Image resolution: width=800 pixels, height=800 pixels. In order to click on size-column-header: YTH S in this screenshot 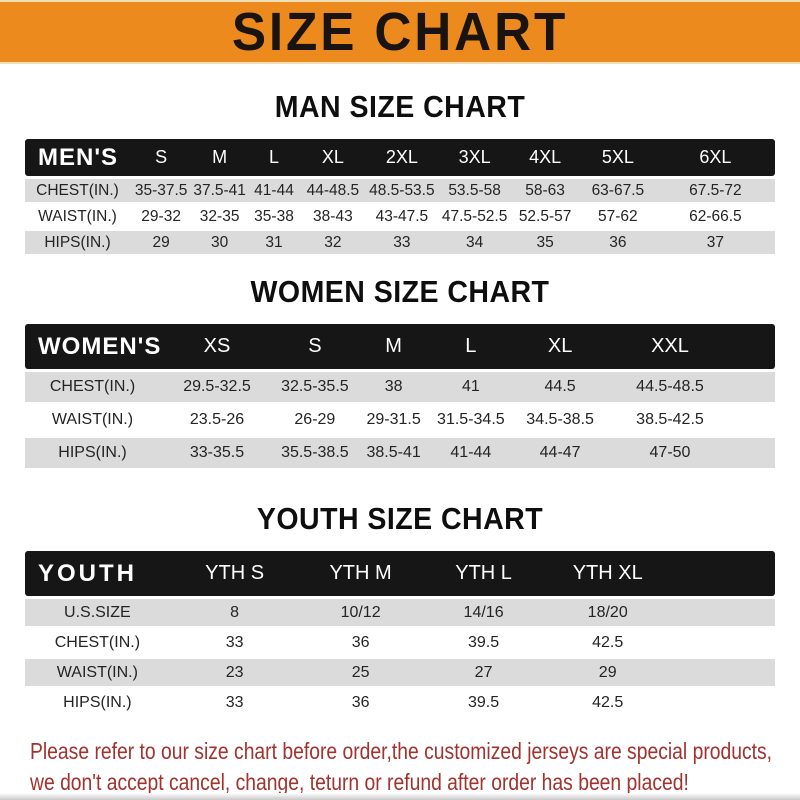, I will do `click(234, 573)`.